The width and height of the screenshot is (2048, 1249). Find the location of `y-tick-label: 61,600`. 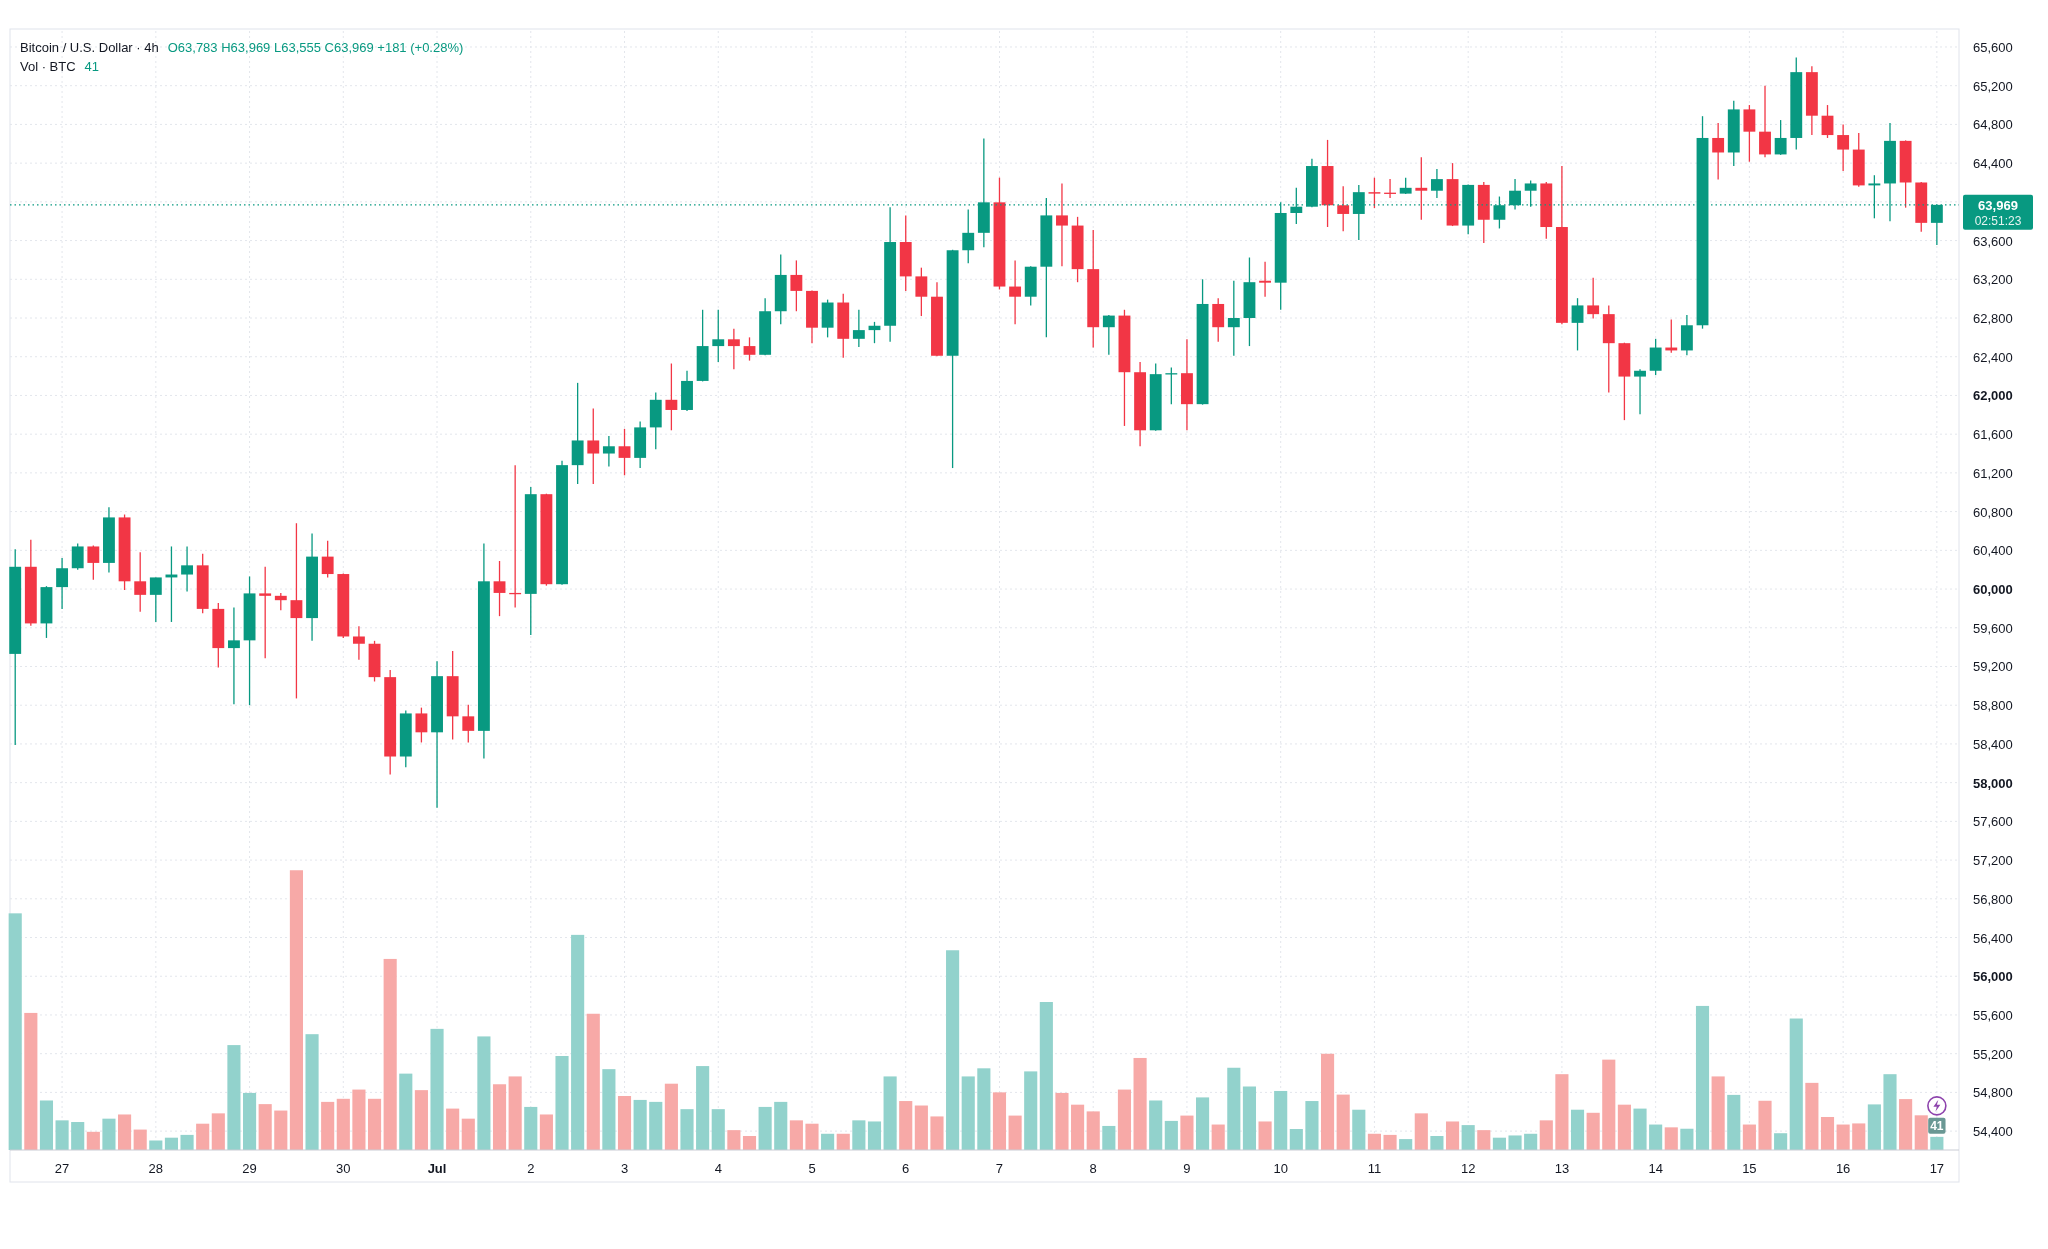

y-tick-label: 61,600 is located at coordinates (1993, 434).